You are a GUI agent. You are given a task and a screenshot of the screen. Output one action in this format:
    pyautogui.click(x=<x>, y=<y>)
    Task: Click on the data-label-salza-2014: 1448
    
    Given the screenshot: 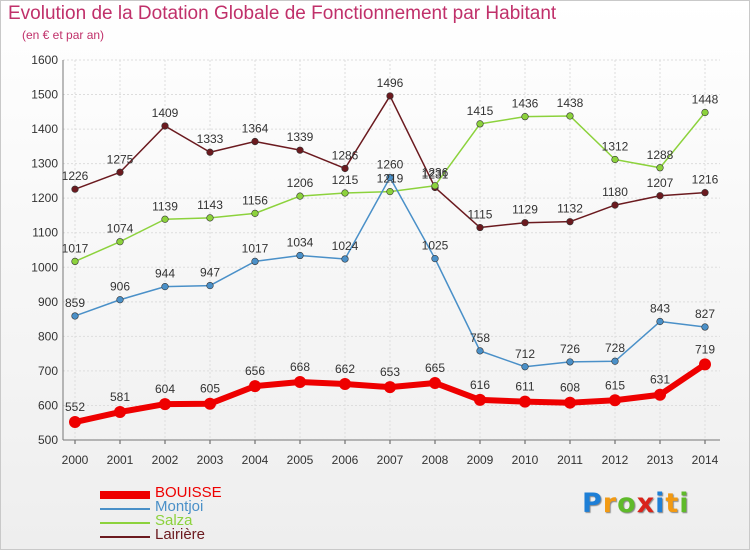 What is the action you would take?
    pyautogui.click(x=705, y=100)
    